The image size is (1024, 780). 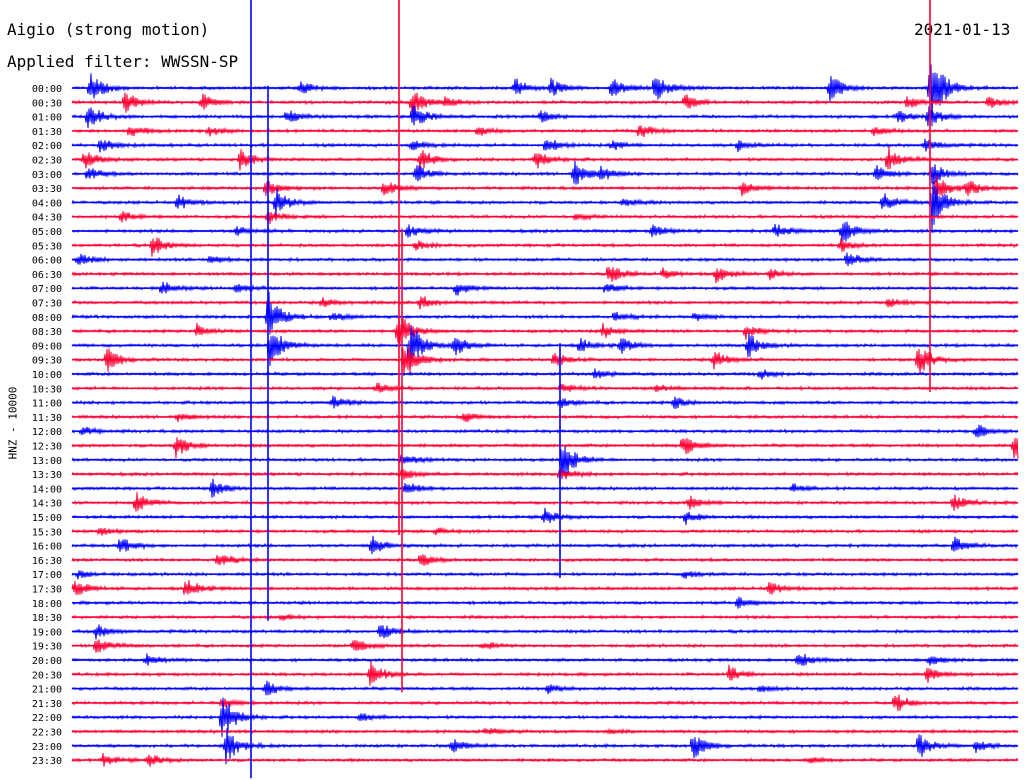 What do you see at coordinates (47, 475) in the screenshot?
I see `time-label: 13:30` at bounding box center [47, 475].